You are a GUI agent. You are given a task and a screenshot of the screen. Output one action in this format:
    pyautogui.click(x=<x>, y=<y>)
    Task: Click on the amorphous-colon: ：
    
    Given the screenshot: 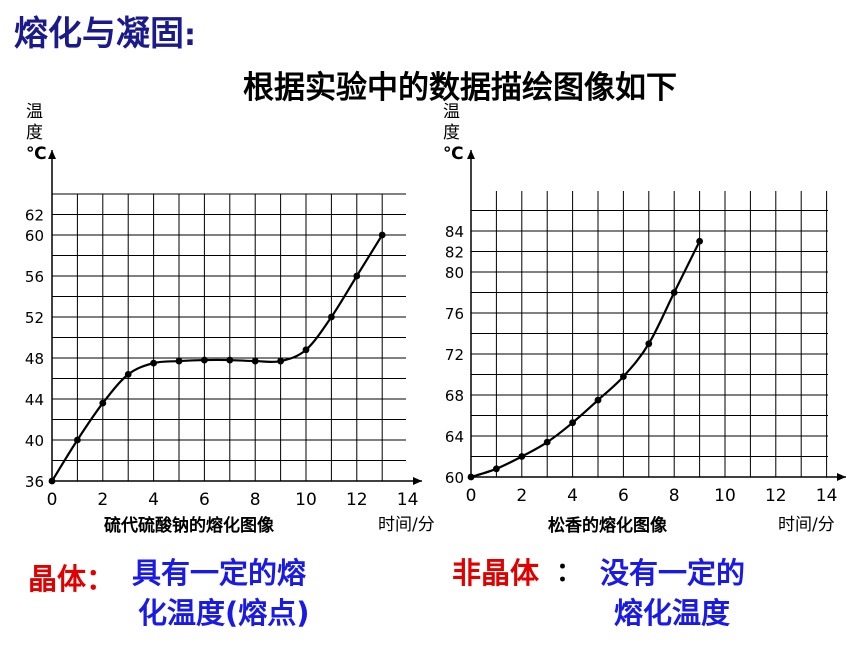 What is the action you would take?
    pyautogui.click(x=569, y=573)
    